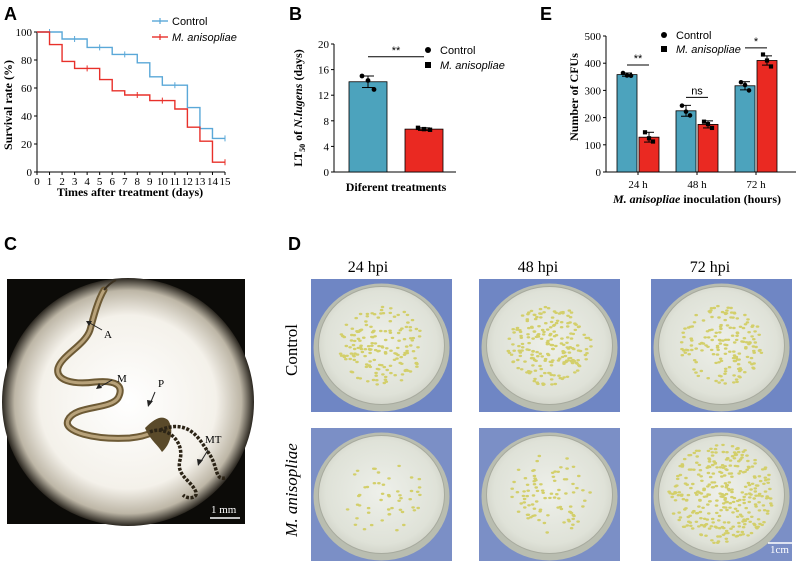 Image resolution: width=800 pixels, height=568 pixels. I want to click on cfu-chart: 0 100 200 300 400 500 24 h ** 48 h ns 72 h *, so click(690, 111).